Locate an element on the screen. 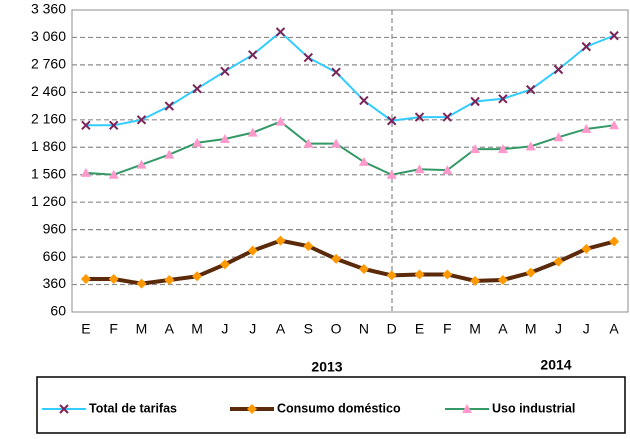 This screenshot has height=439, width=630. year-label: 2014 is located at coordinates (555, 365).